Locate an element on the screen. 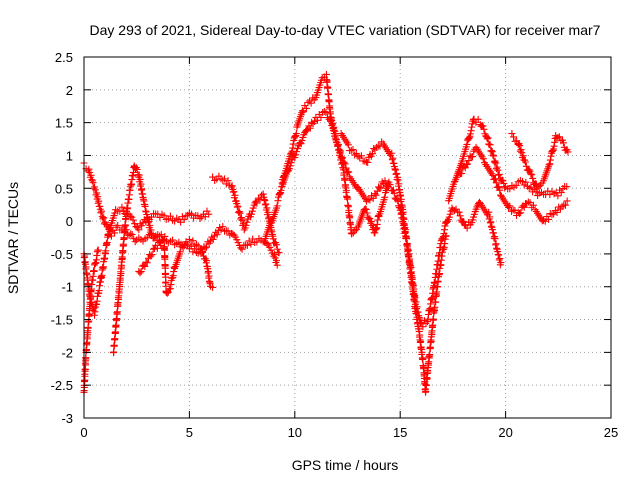 This screenshot has height=480, width=640. y-tick-label-1: -2.5 is located at coordinates (62, 385).